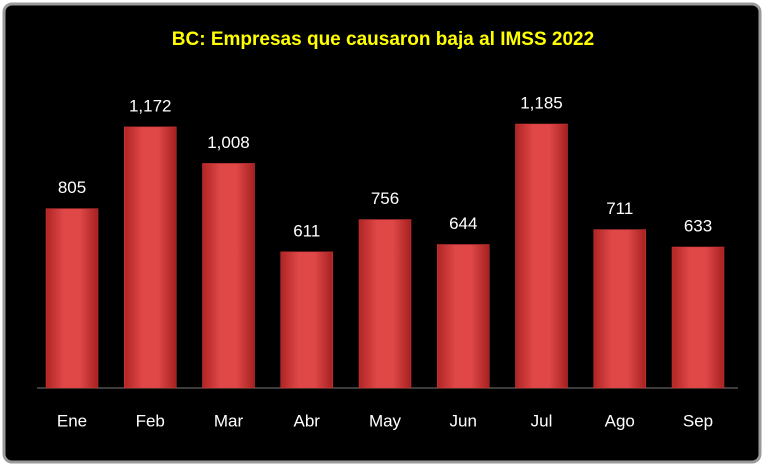 This screenshot has width=770, height=475. What do you see at coordinates (542, 420) in the screenshot?
I see `x-tick-label: Jul` at bounding box center [542, 420].